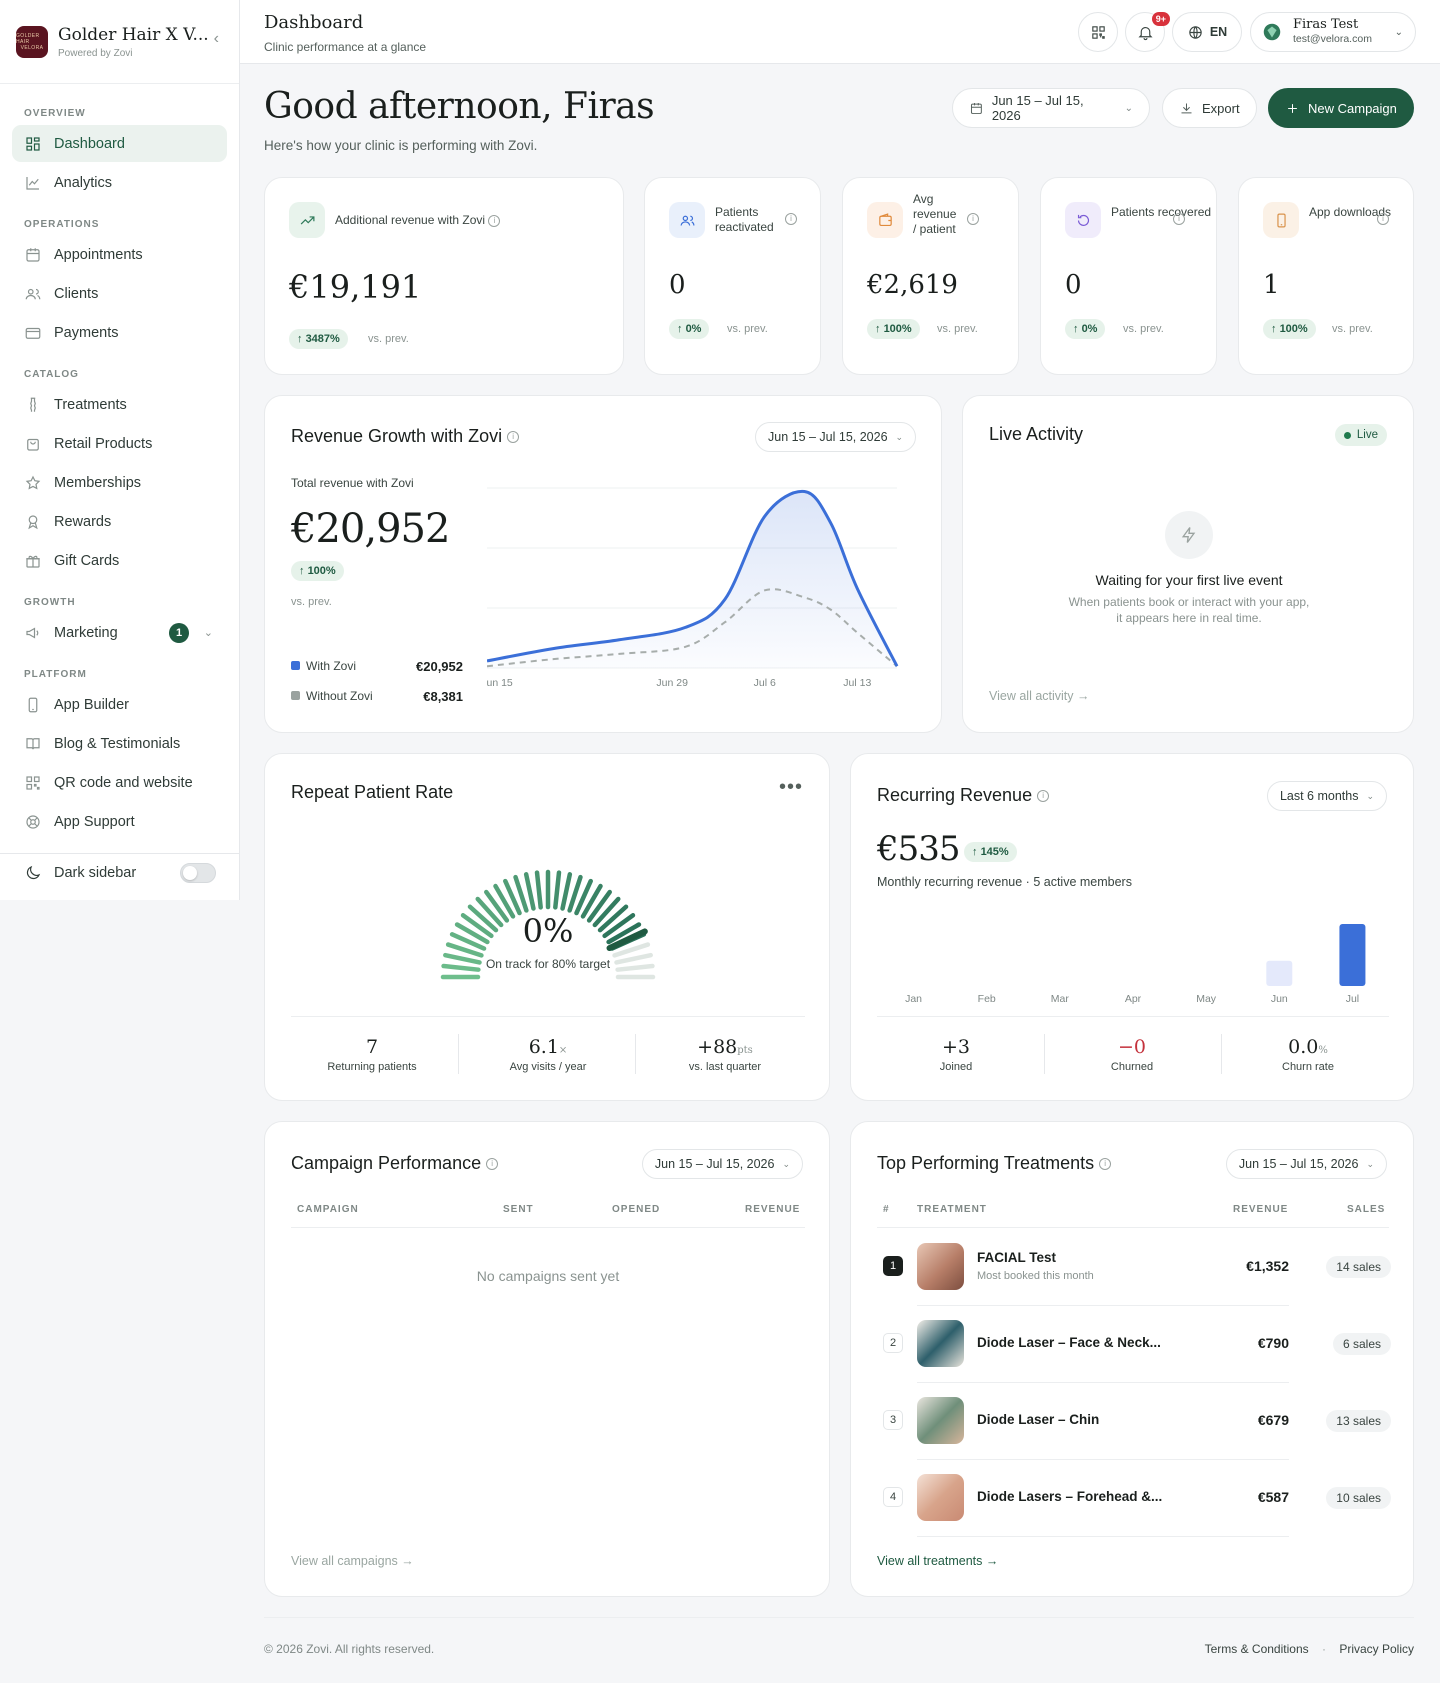 The width and height of the screenshot is (1440, 1683). Describe the element at coordinates (1358, 1498) in the screenshot. I see `treatment-sales: 10 sales` at that location.